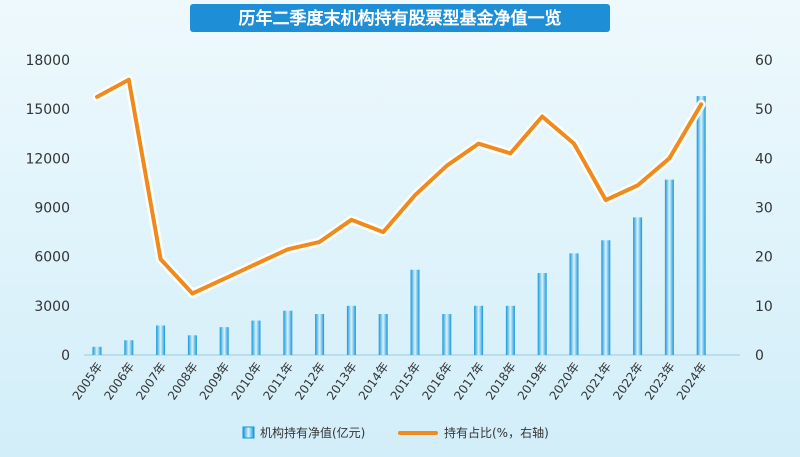 This screenshot has width=800, height=457. Describe the element at coordinates (52, 209) in the screenshot. I see `left-axis-tick: 9000` at that location.